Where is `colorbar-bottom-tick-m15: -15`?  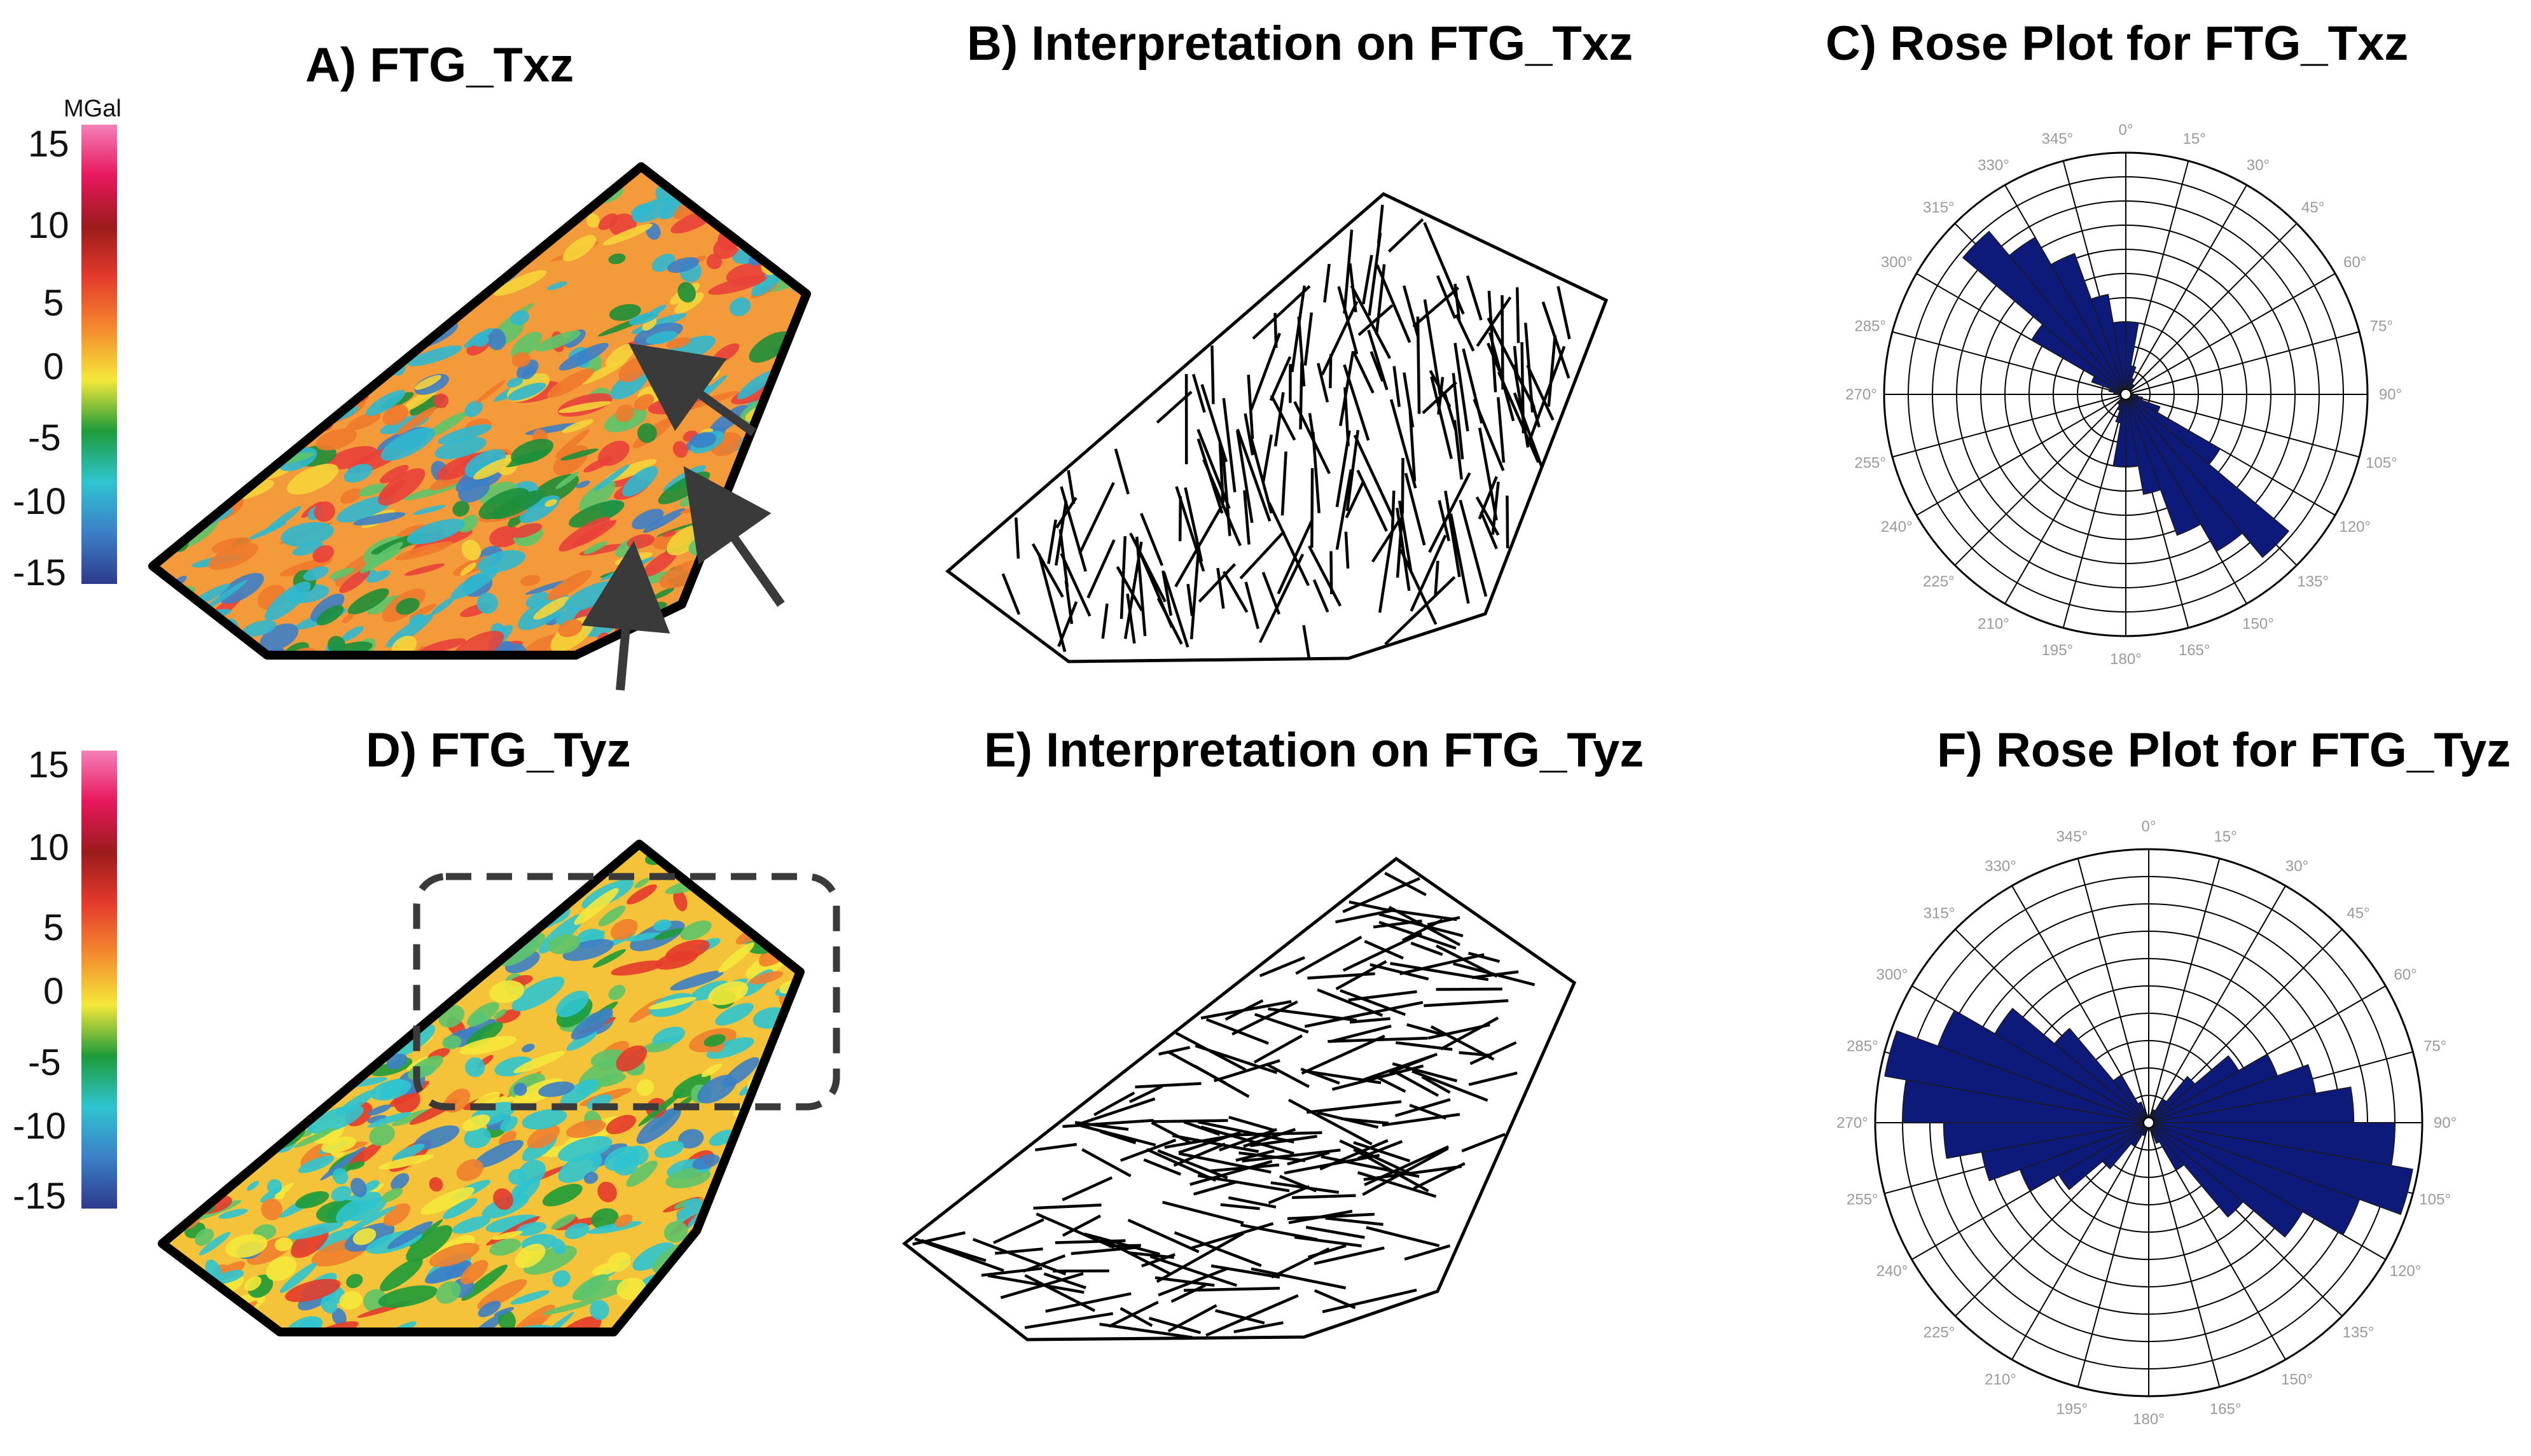 colorbar-bottom-tick-m15: -15 is located at coordinates (39, 1196).